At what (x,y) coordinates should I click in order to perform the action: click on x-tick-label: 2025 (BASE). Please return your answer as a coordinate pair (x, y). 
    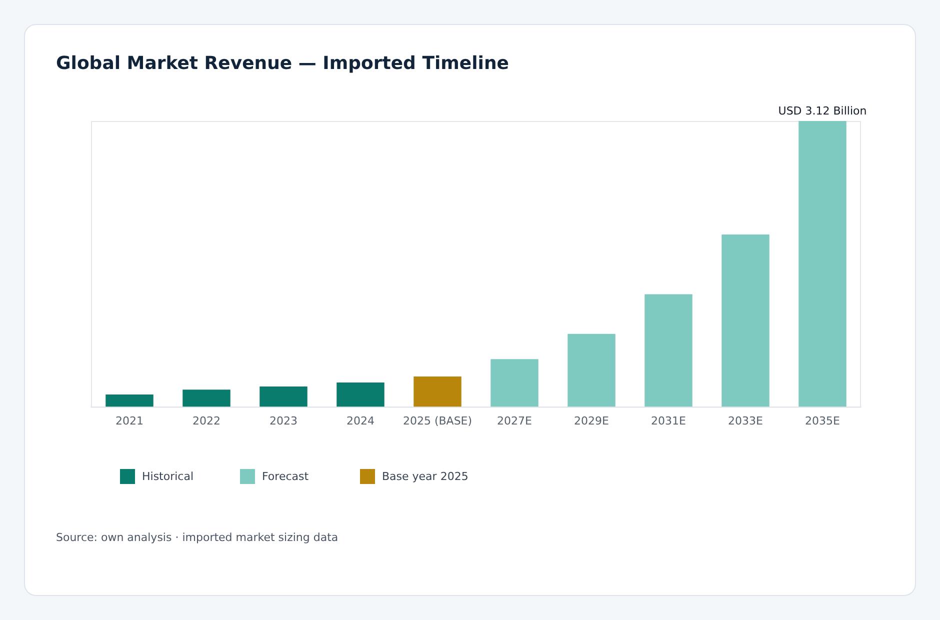
    Looking at the image, I should click on (437, 421).